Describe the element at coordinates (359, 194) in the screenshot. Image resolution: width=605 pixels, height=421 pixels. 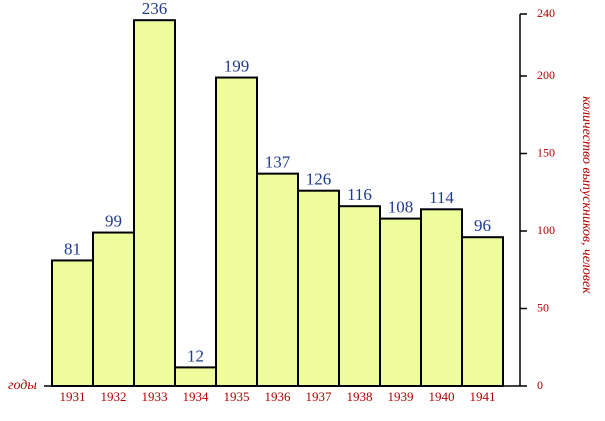
I see `value-label: 116` at that location.